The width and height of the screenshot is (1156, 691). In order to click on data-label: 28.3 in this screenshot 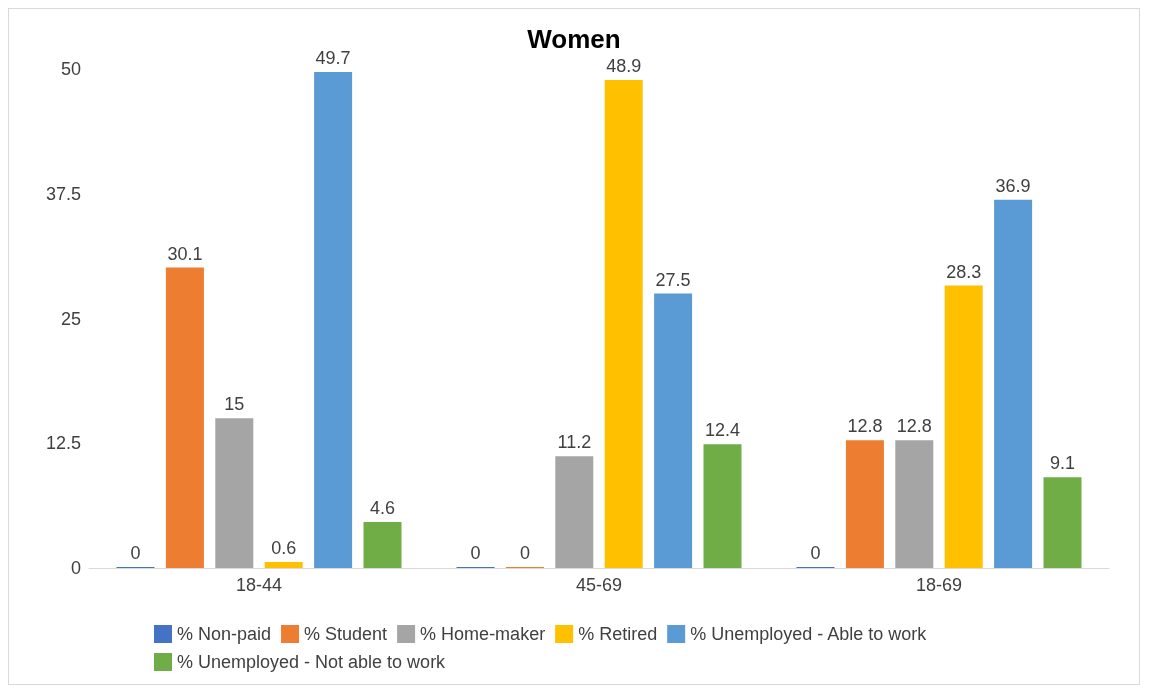, I will do `click(964, 271)`.